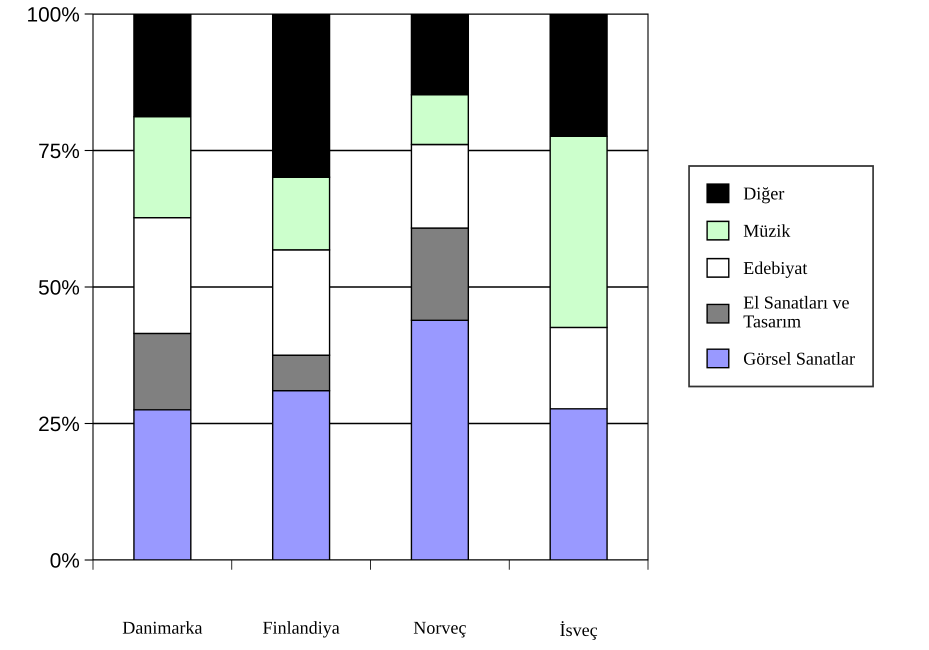  Describe the element at coordinates (440, 630) in the screenshot. I see `x-tick-label: Norveç` at that location.